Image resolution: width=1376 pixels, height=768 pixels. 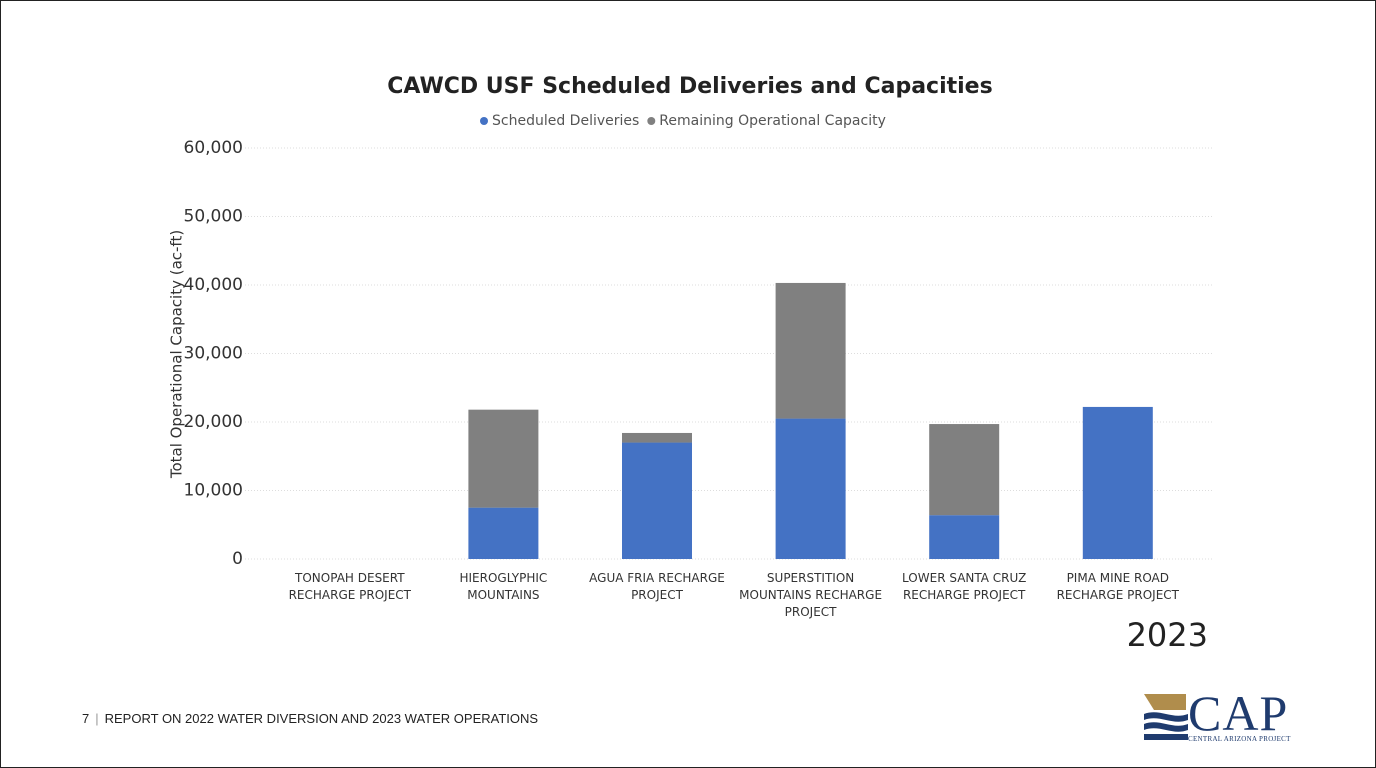 I want to click on y-tick-label: 0, so click(x=237, y=559).